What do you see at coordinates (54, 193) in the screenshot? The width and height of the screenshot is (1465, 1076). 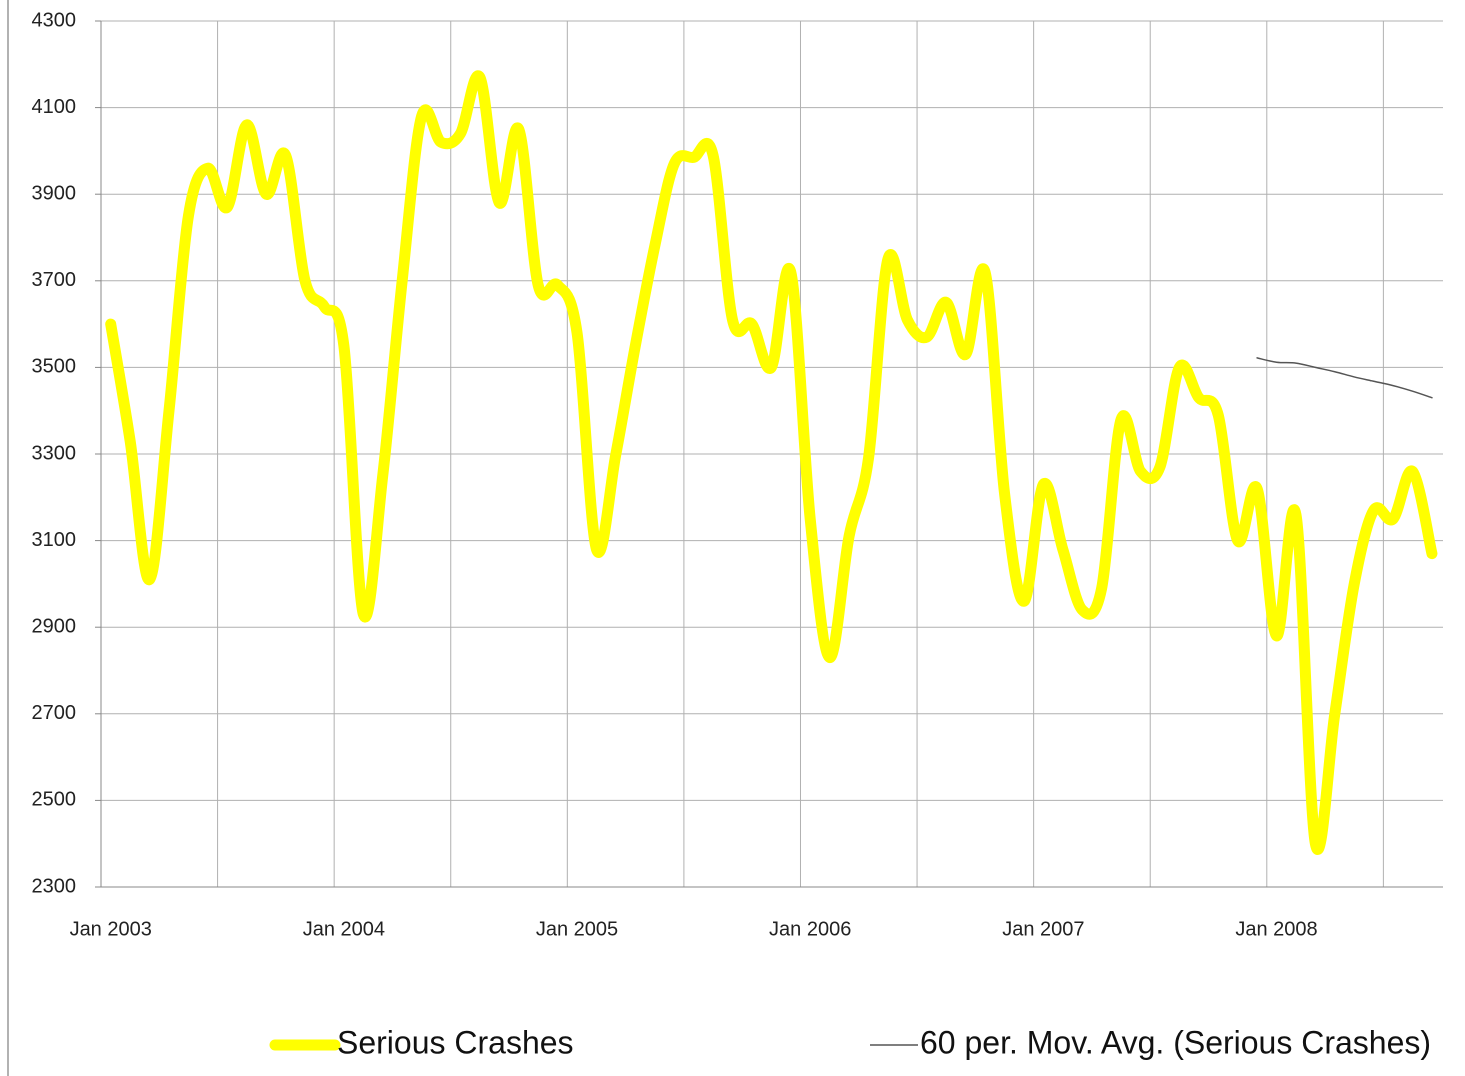 I see `y-tick-label: 3900` at bounding box center [54, 193].